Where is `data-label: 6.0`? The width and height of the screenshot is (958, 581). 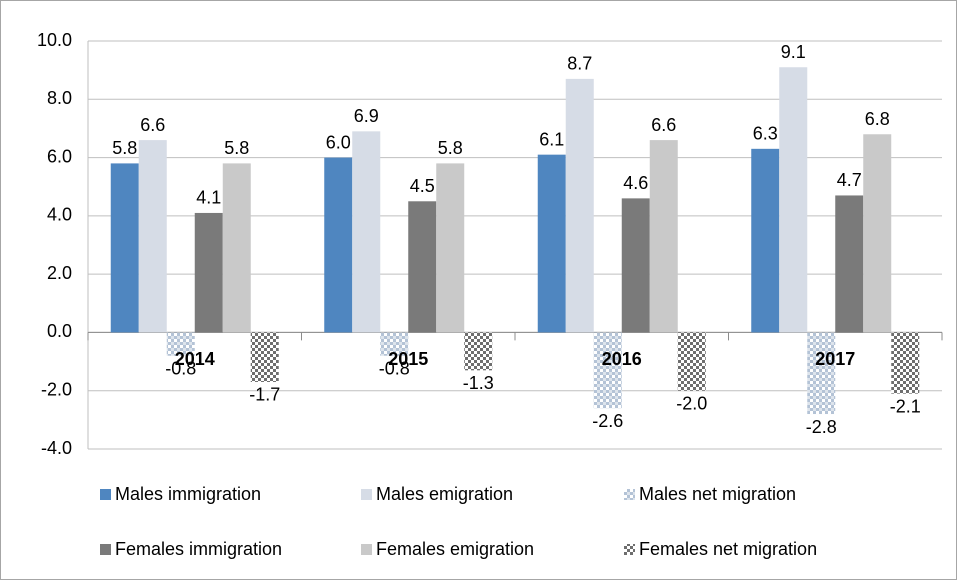
data-label: 6.0 is located at coordinates (338, 142).